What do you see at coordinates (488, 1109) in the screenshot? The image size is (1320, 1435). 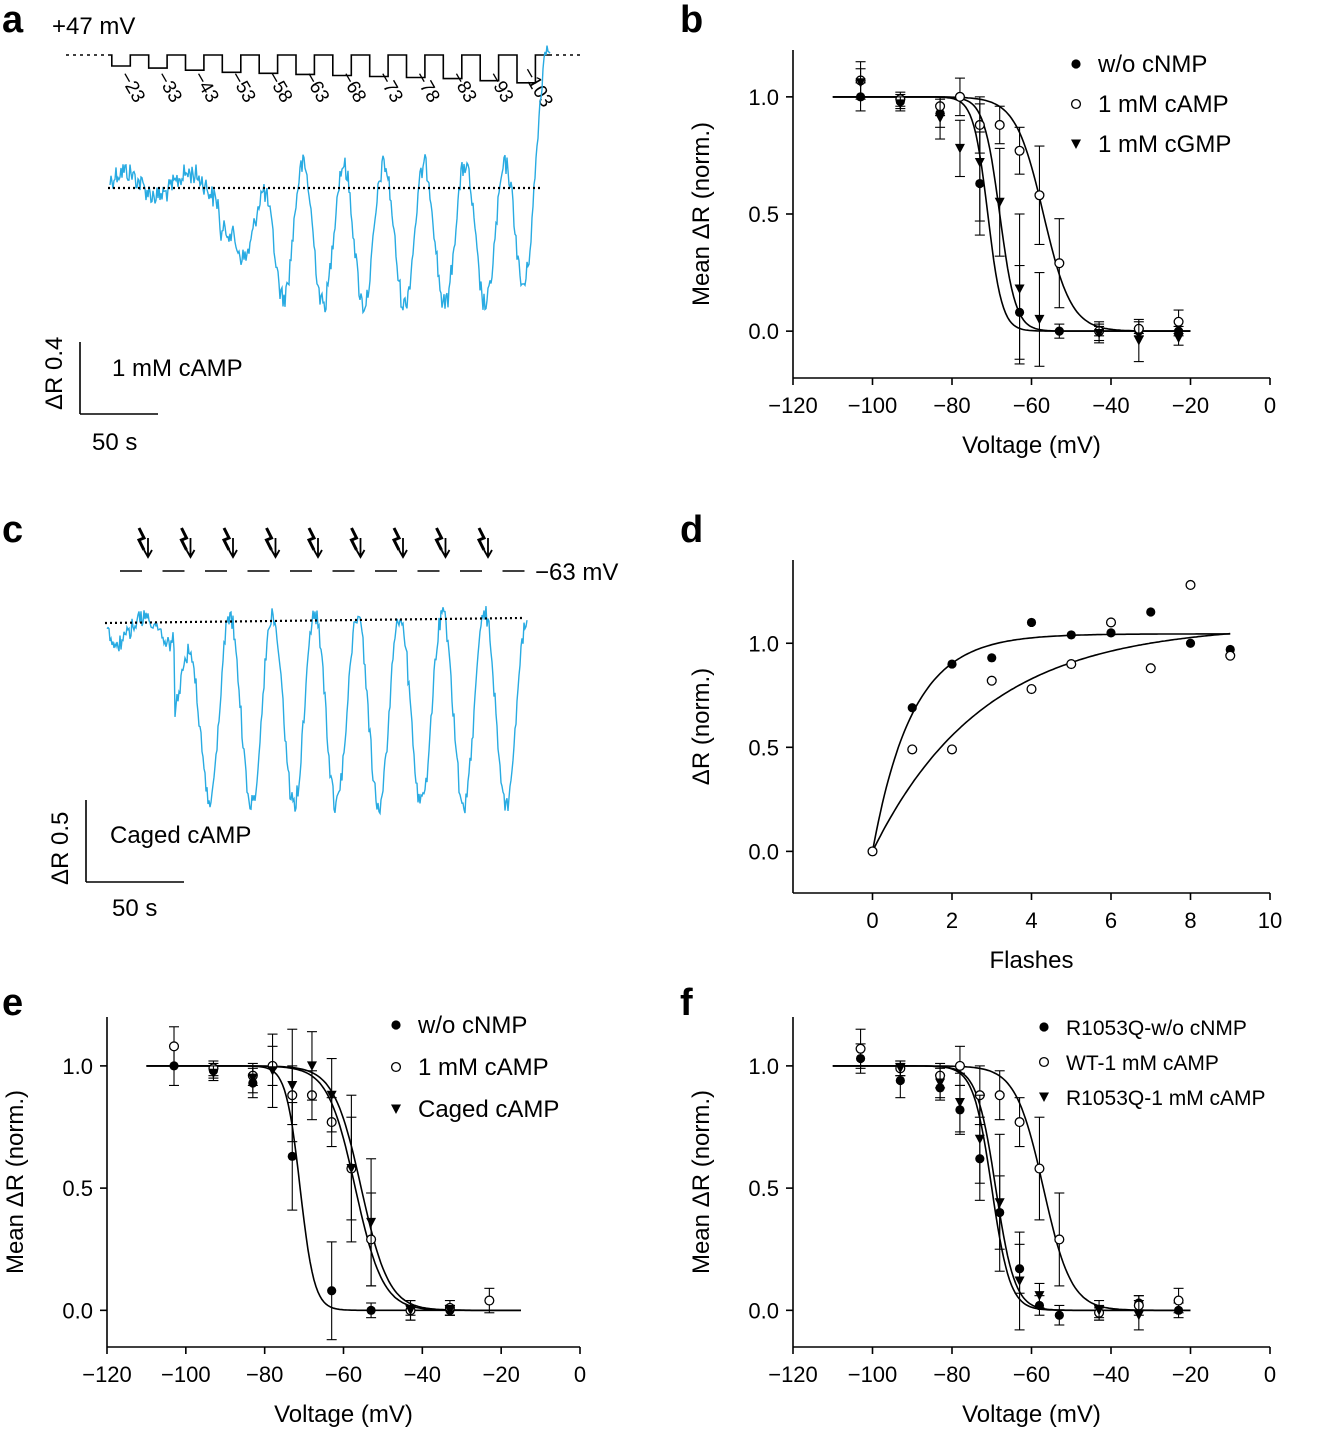 I see `legend-label: Caged cAMP` at bounding box center [488, 1109].